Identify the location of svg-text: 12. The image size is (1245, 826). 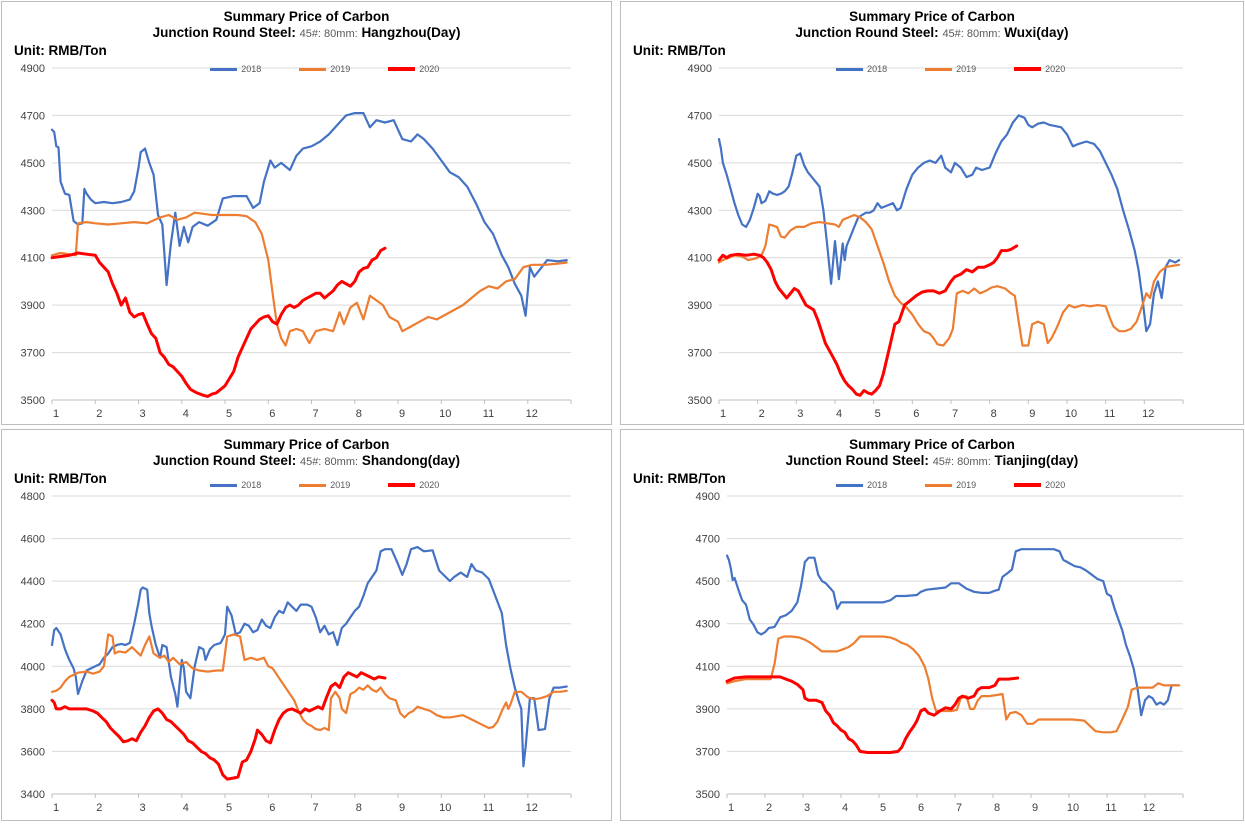
(532, 808).